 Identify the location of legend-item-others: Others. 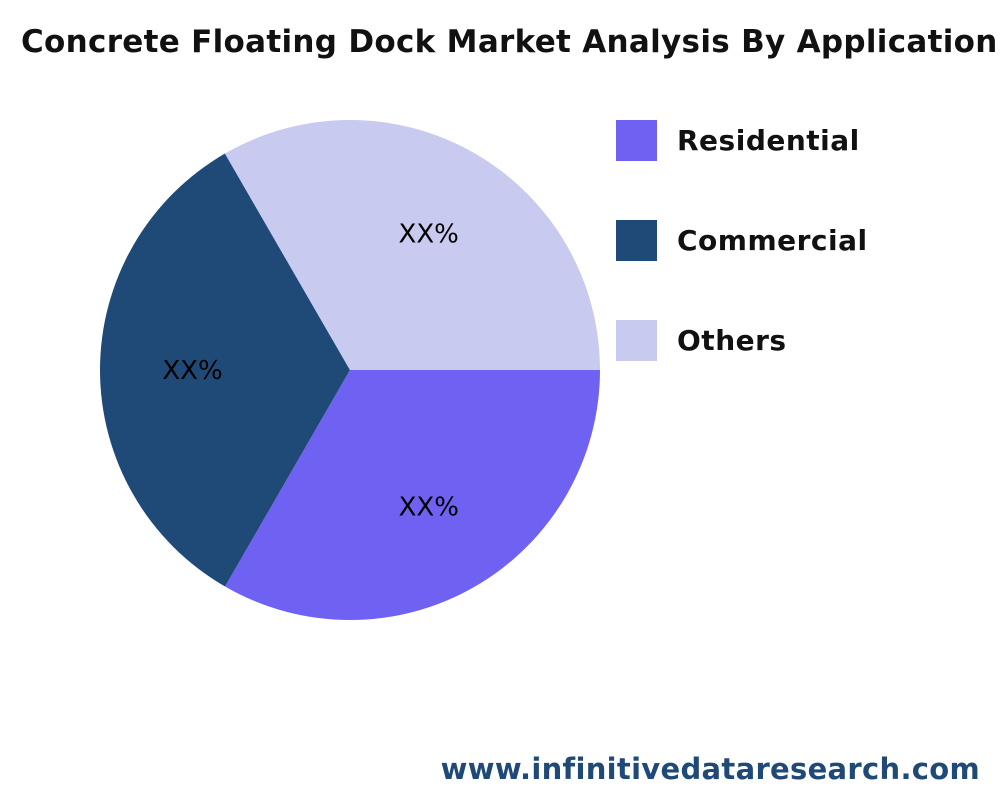
(701, 340).